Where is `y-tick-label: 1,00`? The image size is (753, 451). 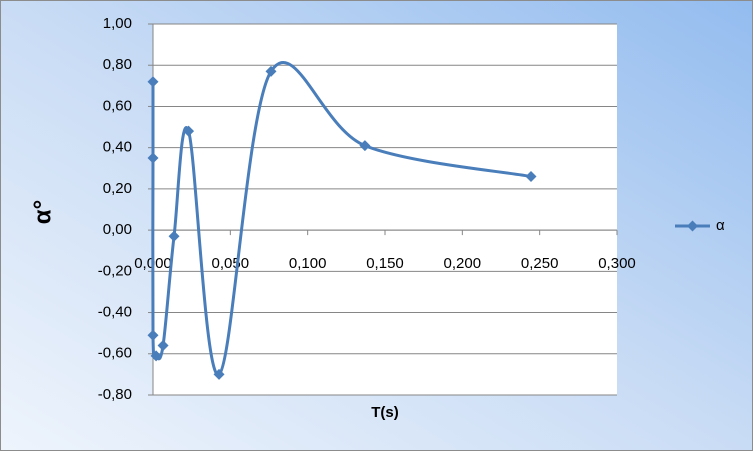
y-tick-label: 1,00 is located at coordinates (117, 23).